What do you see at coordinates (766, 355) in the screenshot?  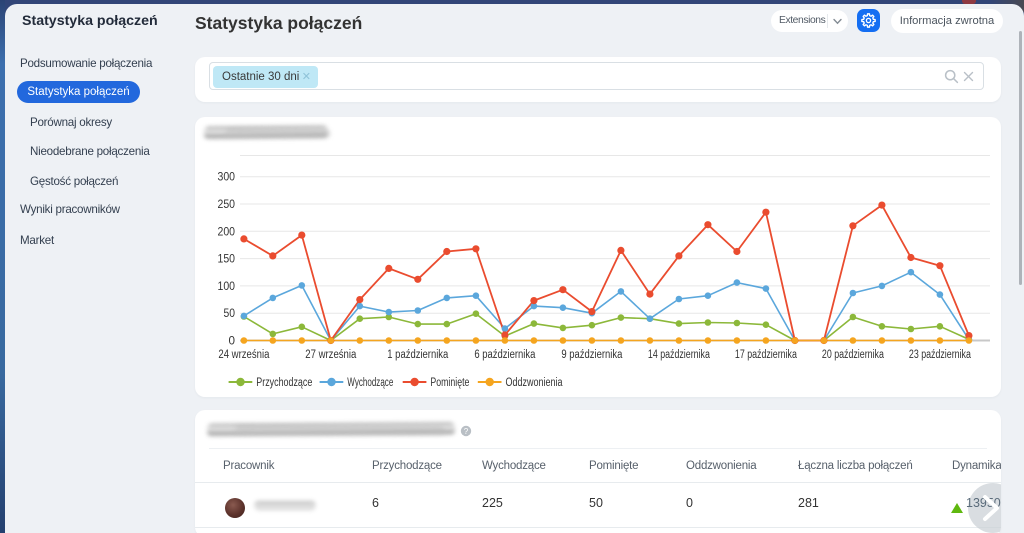 I see `svg-text: 17 października` at bounding box center [766, 355].